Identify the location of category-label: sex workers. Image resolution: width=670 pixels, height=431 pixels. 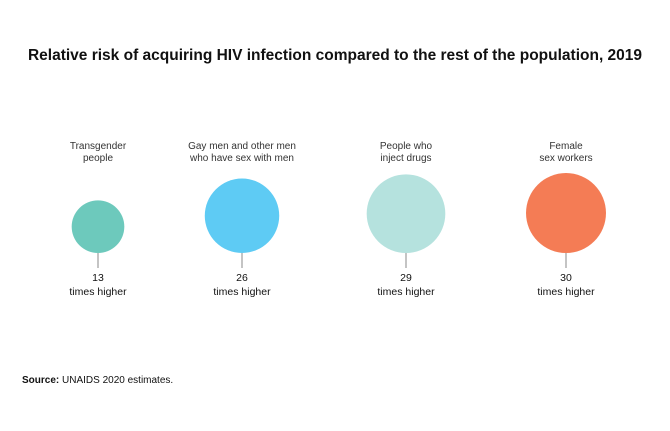
(565, 158).